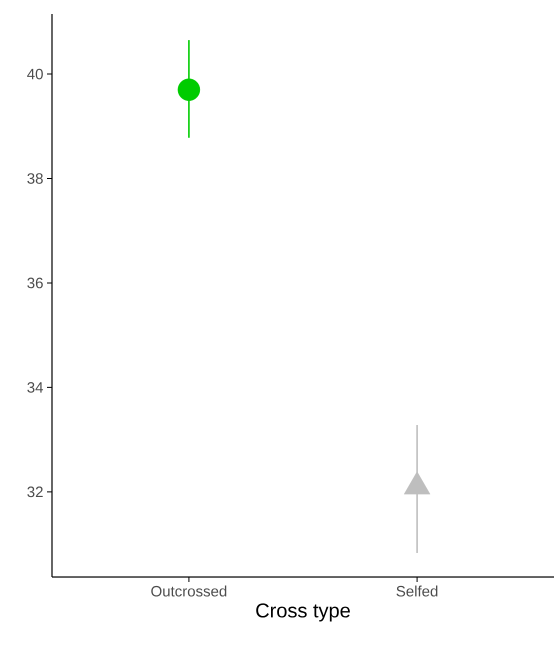 The image size is (555, 652). What do you see at coordinates (35, 492) in the screenshot?
I see `y-tick-label: 32` at bounding box center [35, 492].